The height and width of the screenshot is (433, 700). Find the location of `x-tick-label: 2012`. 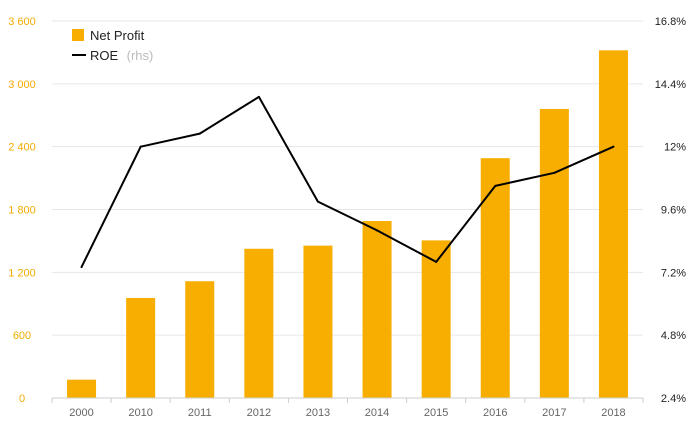

x-tick-label: 2012 is located at coordinates (259, 413).